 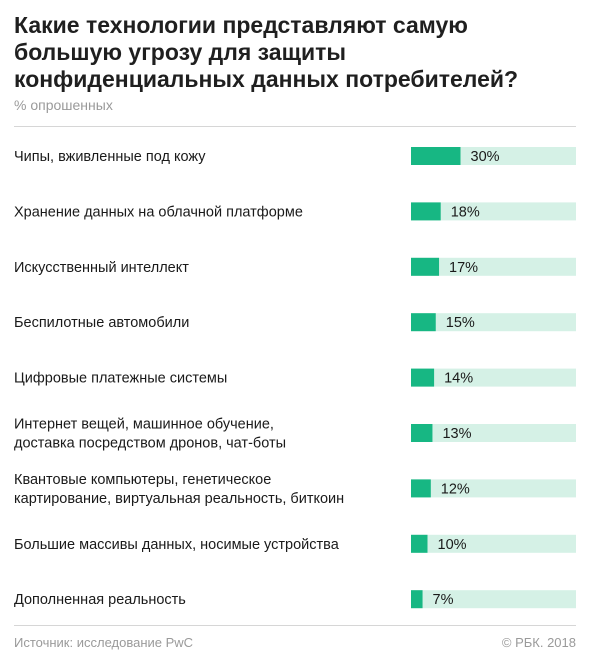 What do you see at coordinates (101, 323) in the screenshot?
I see `category-label: Беспилотные автомобили` at bounding box center [101, 323].